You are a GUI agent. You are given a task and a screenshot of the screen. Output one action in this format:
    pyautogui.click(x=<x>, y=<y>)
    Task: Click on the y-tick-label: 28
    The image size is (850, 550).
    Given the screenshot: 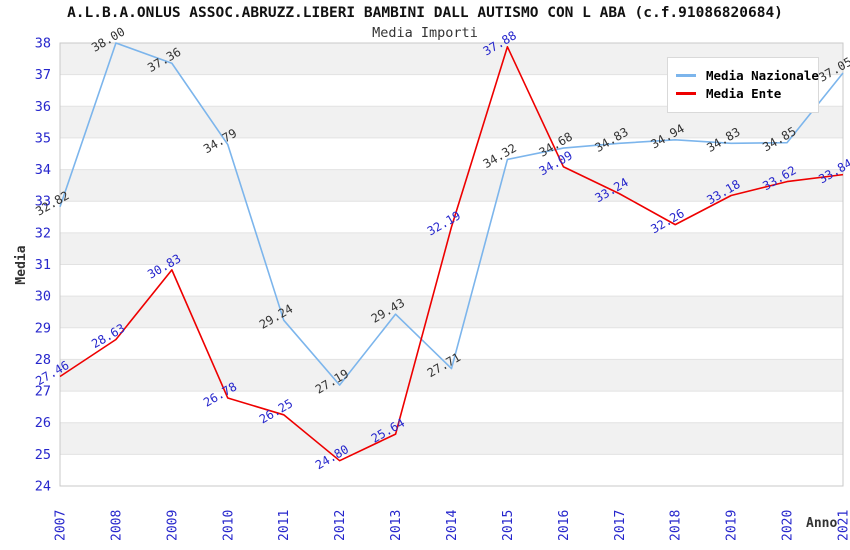 What is the action you would take?
    pyautogui.click(x=43, y=360)
    